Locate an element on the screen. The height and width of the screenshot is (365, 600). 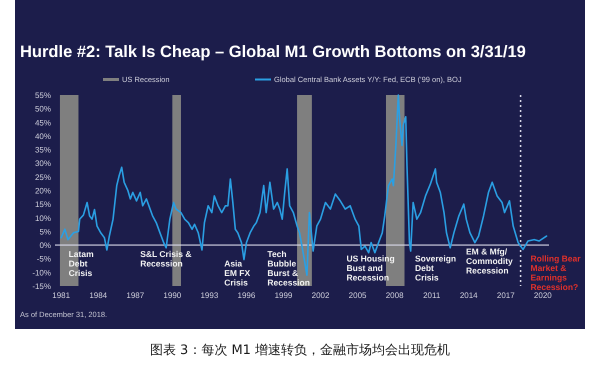
x-tick-label: 2014 is located at coordinates (469, 295).